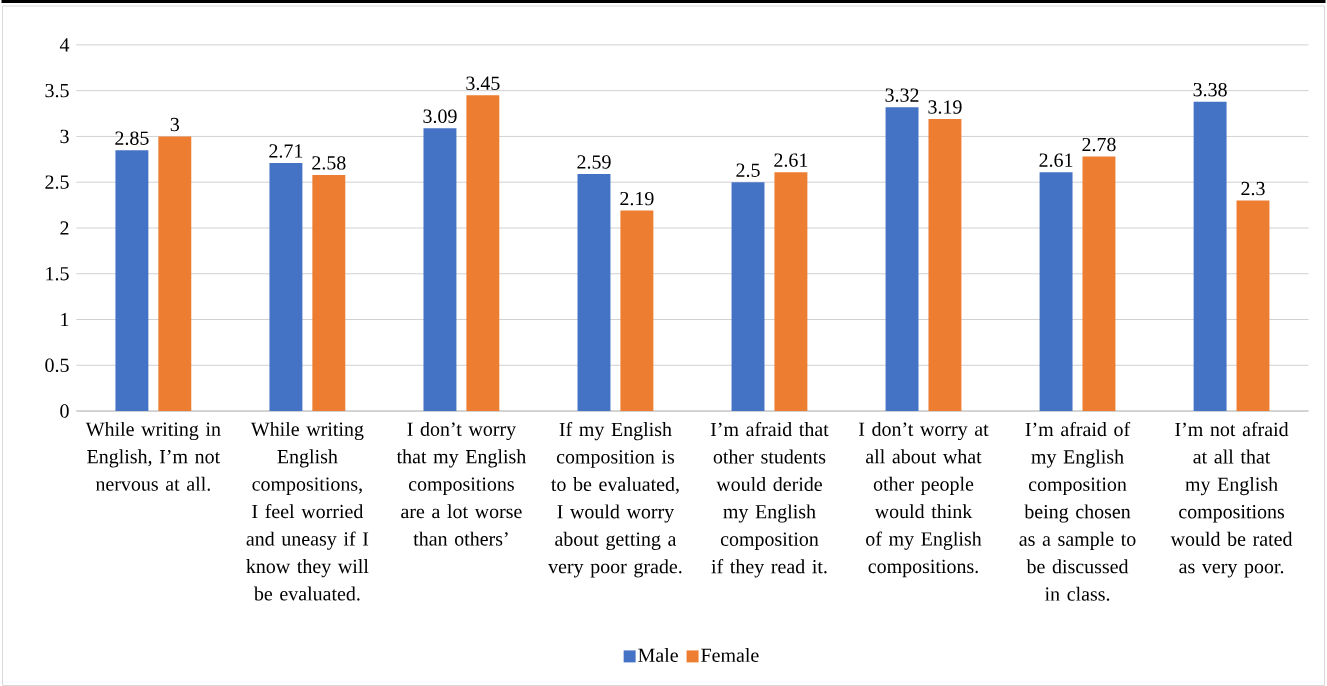 The width and height of the screenshot is (1327, 686). I want to click on y-tick-label: 3.5, so click(57, 90).